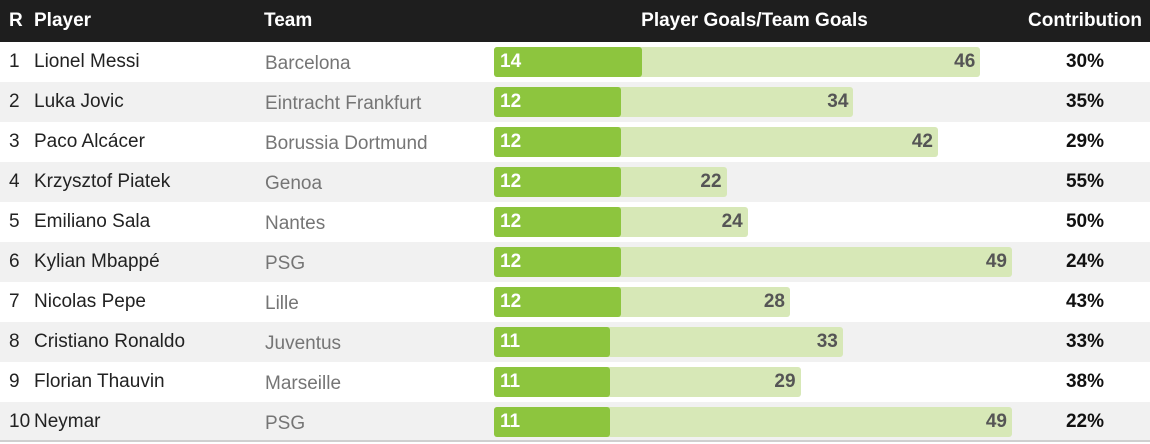  I want to click on contribution-cell: 22%, so click(1085, 421).